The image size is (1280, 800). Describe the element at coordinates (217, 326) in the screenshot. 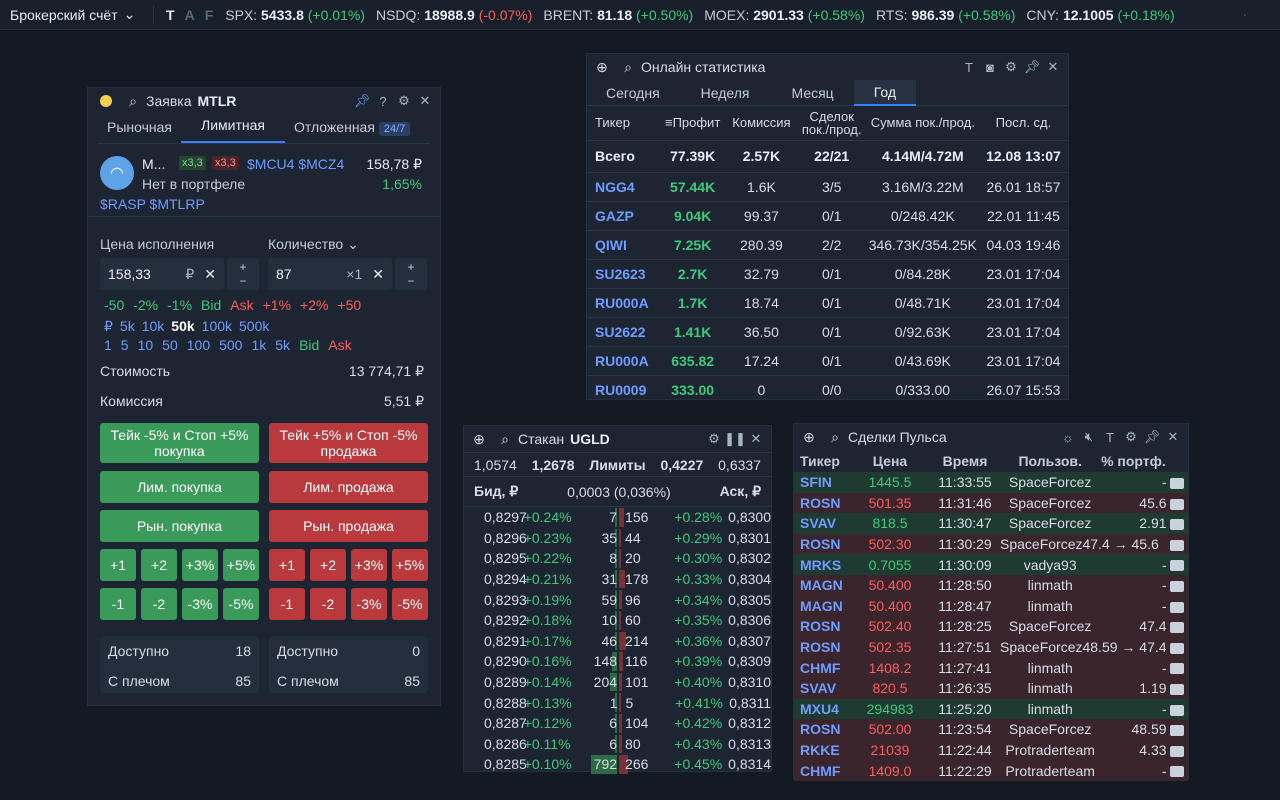

I see `amount-shortcut: 100k` at that location.